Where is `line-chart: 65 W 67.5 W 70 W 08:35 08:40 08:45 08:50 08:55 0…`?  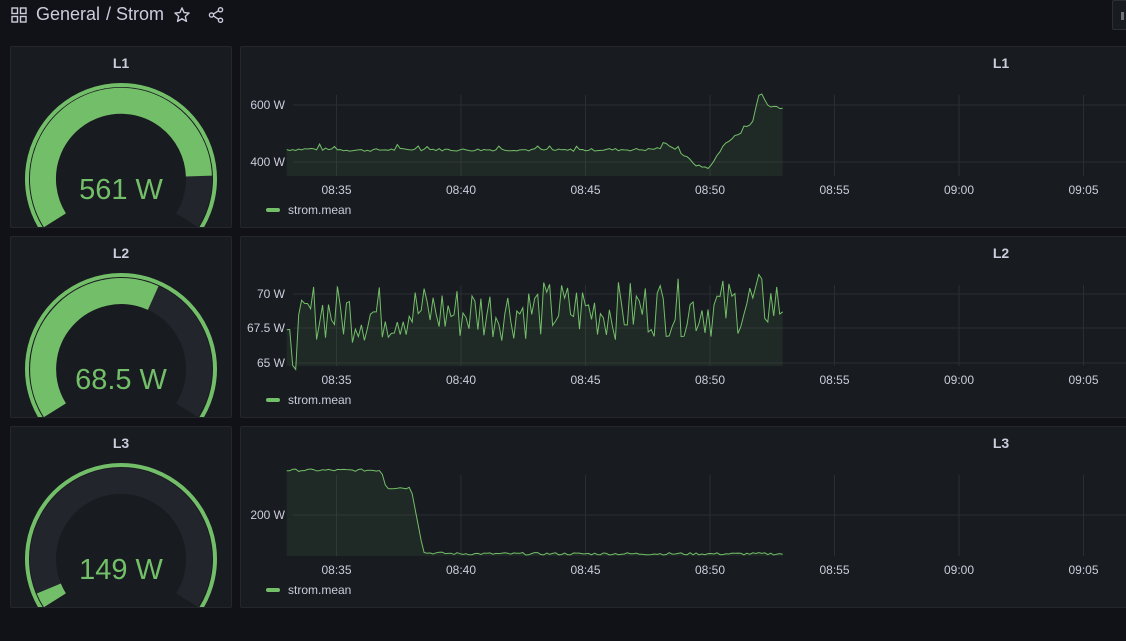 line-chart: 65 W 67.5 W 70 W 08:35 08:40 08:45 08:50 08:55 0… is located at coordinates (686, 330).